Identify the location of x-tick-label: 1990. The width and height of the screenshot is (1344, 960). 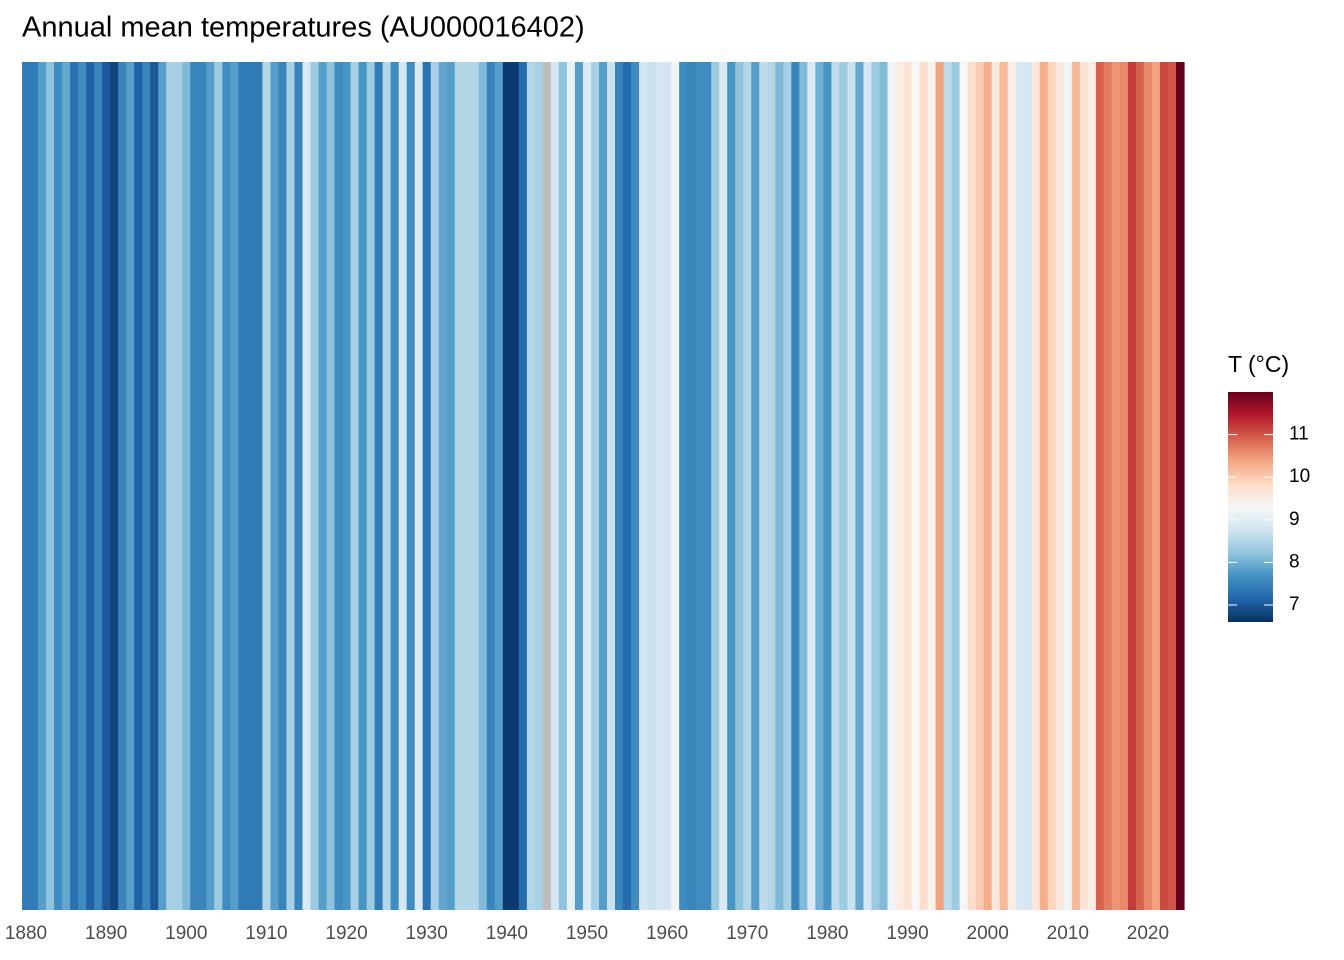
(907, 933).